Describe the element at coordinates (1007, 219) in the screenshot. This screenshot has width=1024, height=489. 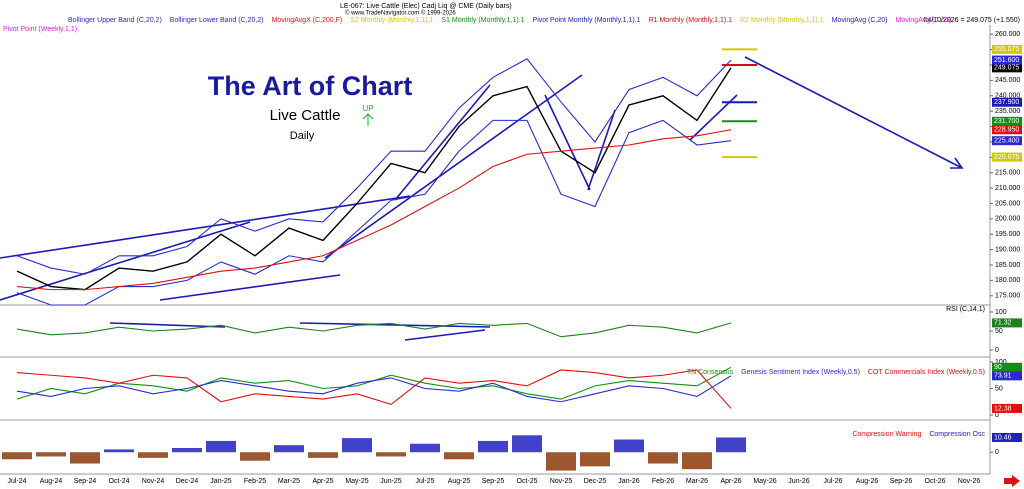
I see `y-tick-label: 200.000` at that location.